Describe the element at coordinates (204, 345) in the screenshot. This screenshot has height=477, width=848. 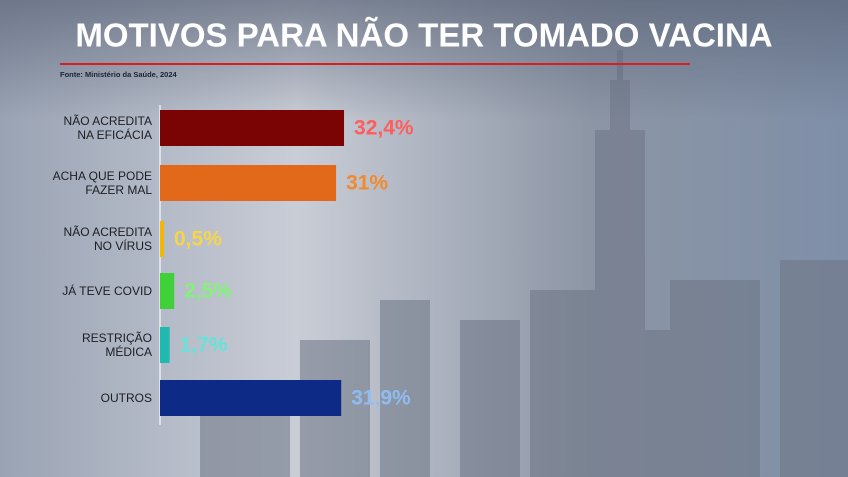
I see `value-label: 1,7%` at that location.